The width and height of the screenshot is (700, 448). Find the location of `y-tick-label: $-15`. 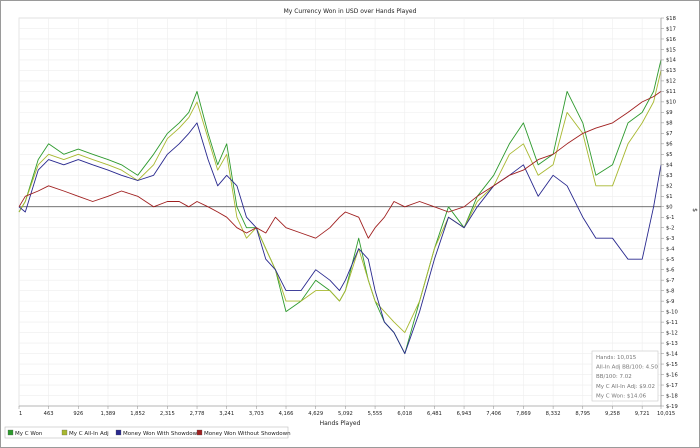

y-tick-label: $-15 is located at coordinates (672, 365).